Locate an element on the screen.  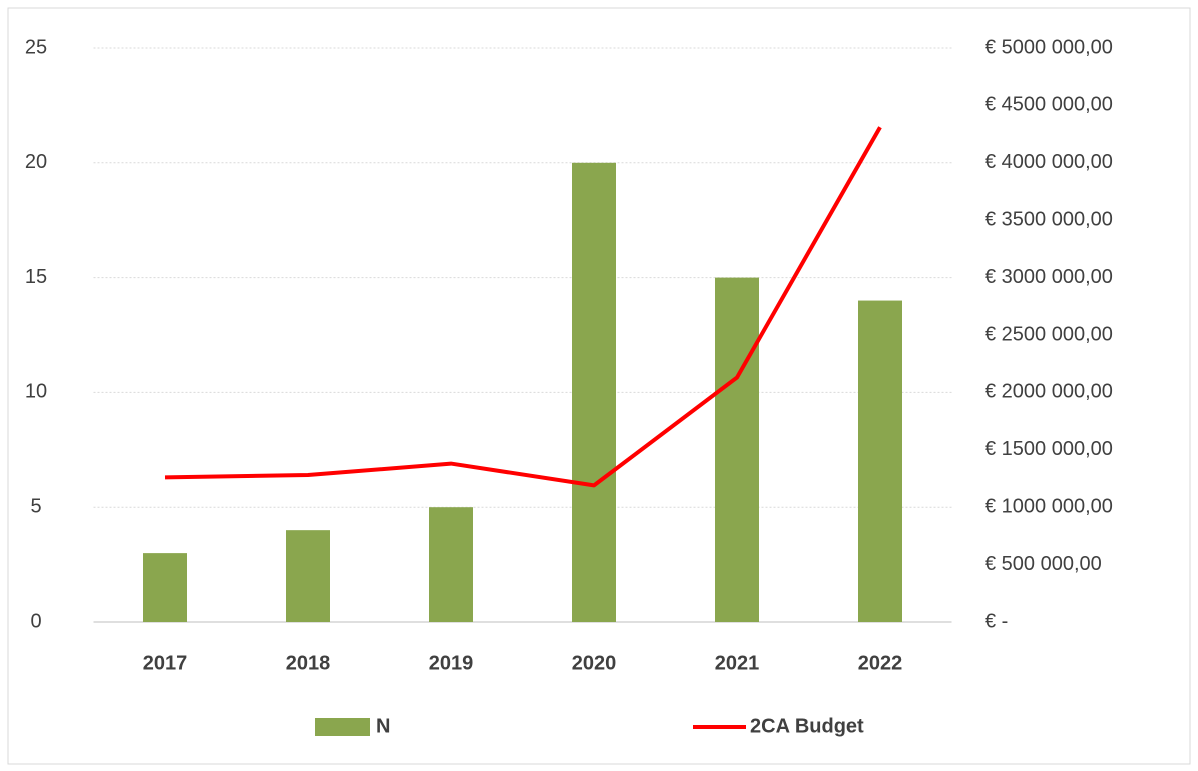
y2-tick-label: € 3000 000,00 is located at coordinates (1049, 277).